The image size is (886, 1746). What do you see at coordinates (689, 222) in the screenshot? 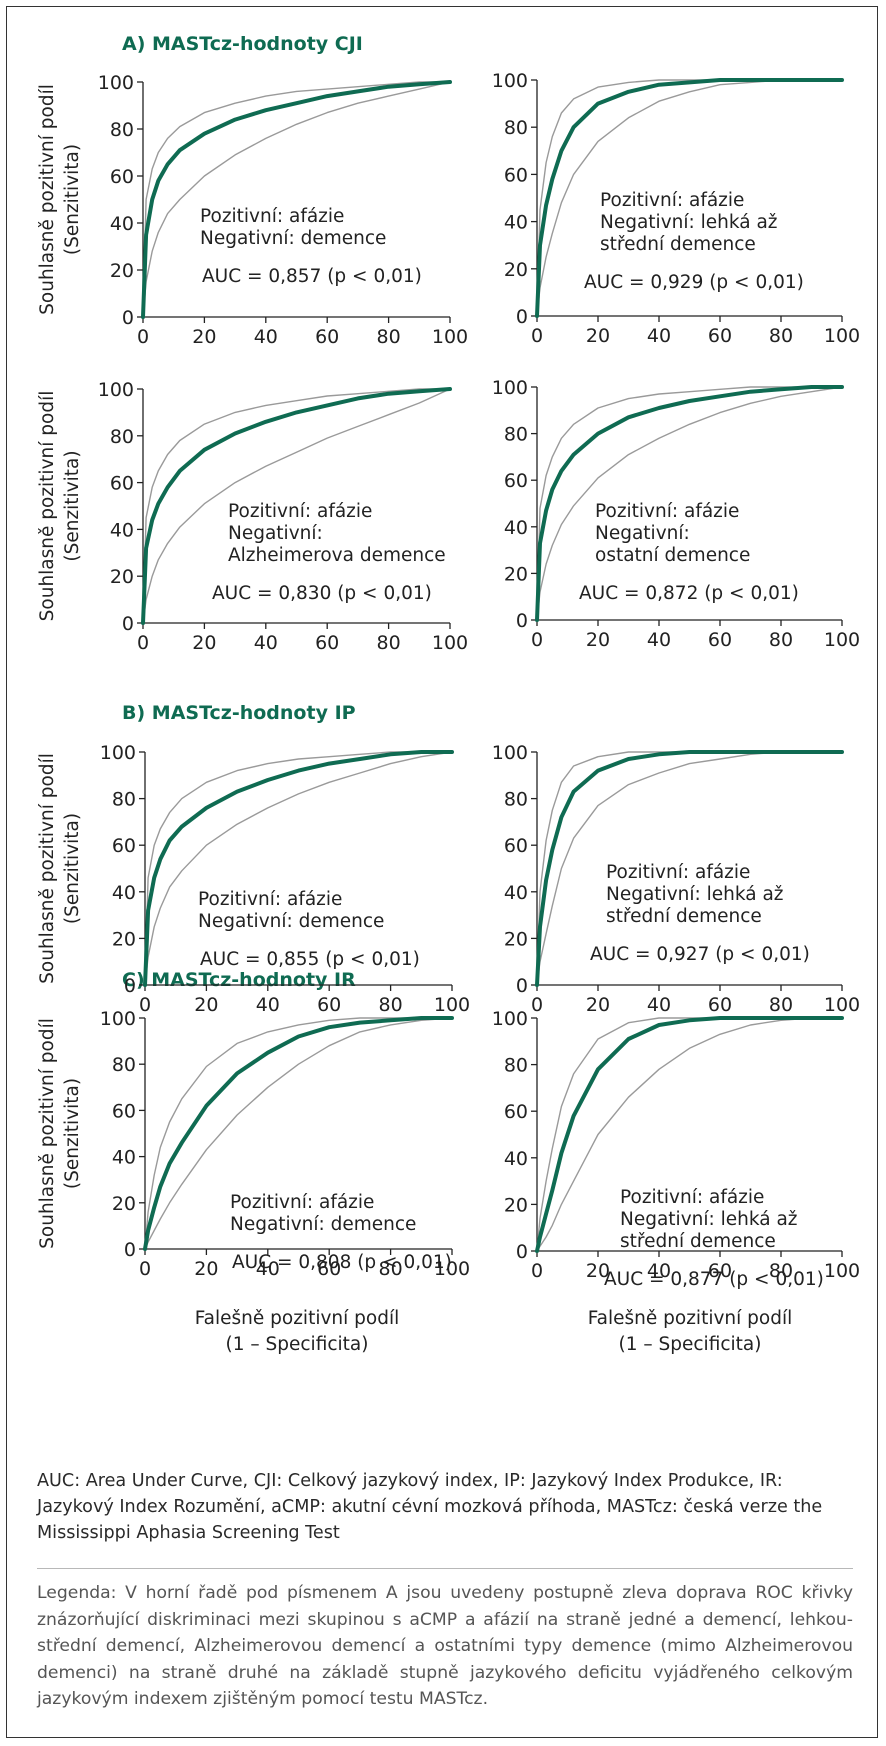
I see `panel-2-annotation-line2: Negativní: lehká až` at bounding box center [689, 222].